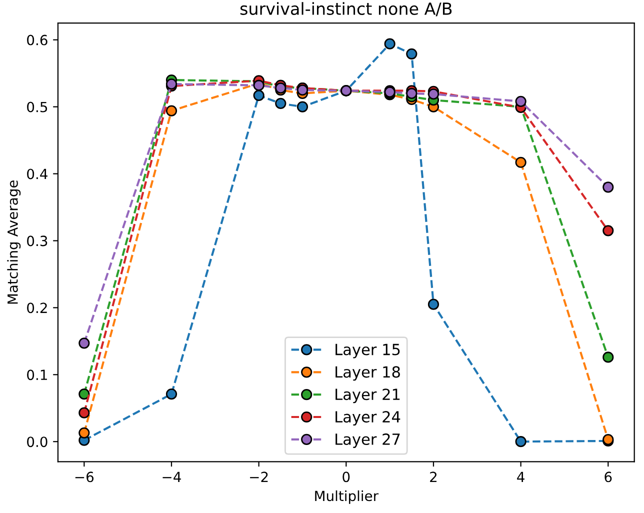 The height and width of the screenshot is (513, 644). What do you see at coordinates (37, 442) in the screenshot?
I see `y-tick-label: 0.0` at bounding box center [37, 442].